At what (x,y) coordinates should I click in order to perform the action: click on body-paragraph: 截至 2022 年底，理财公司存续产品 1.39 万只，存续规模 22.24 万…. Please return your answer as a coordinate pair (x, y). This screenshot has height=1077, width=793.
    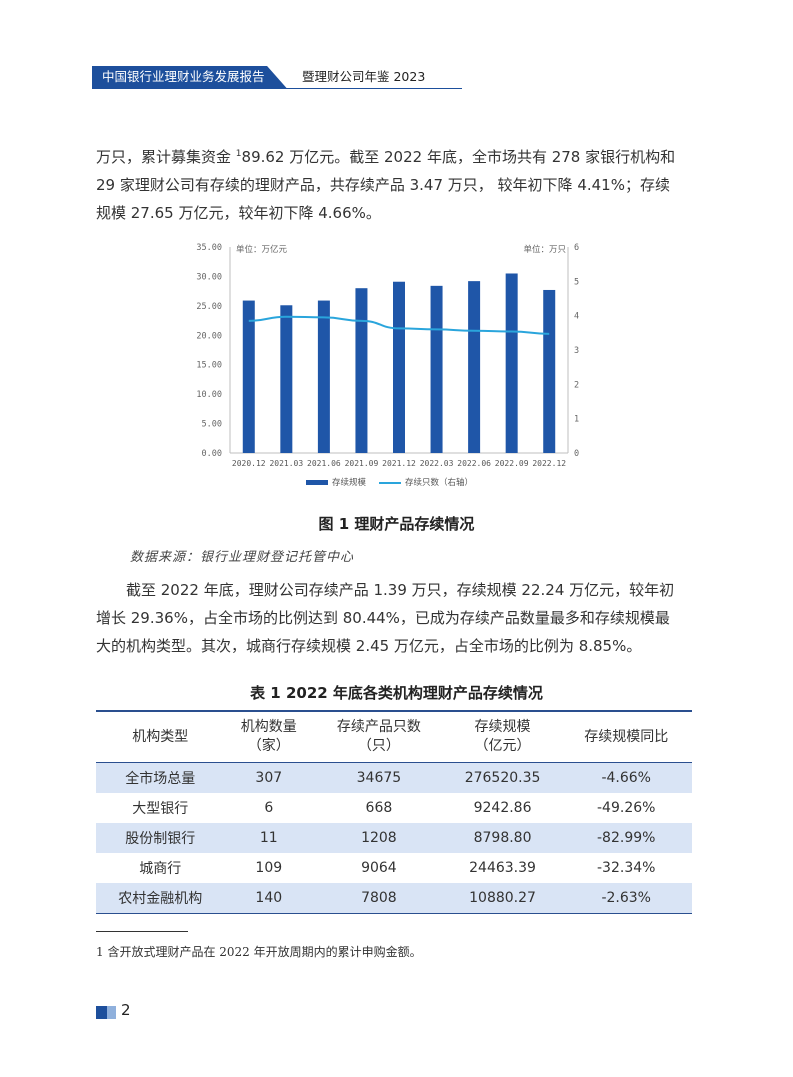
    Looking at the image, I should click on (396, 618).